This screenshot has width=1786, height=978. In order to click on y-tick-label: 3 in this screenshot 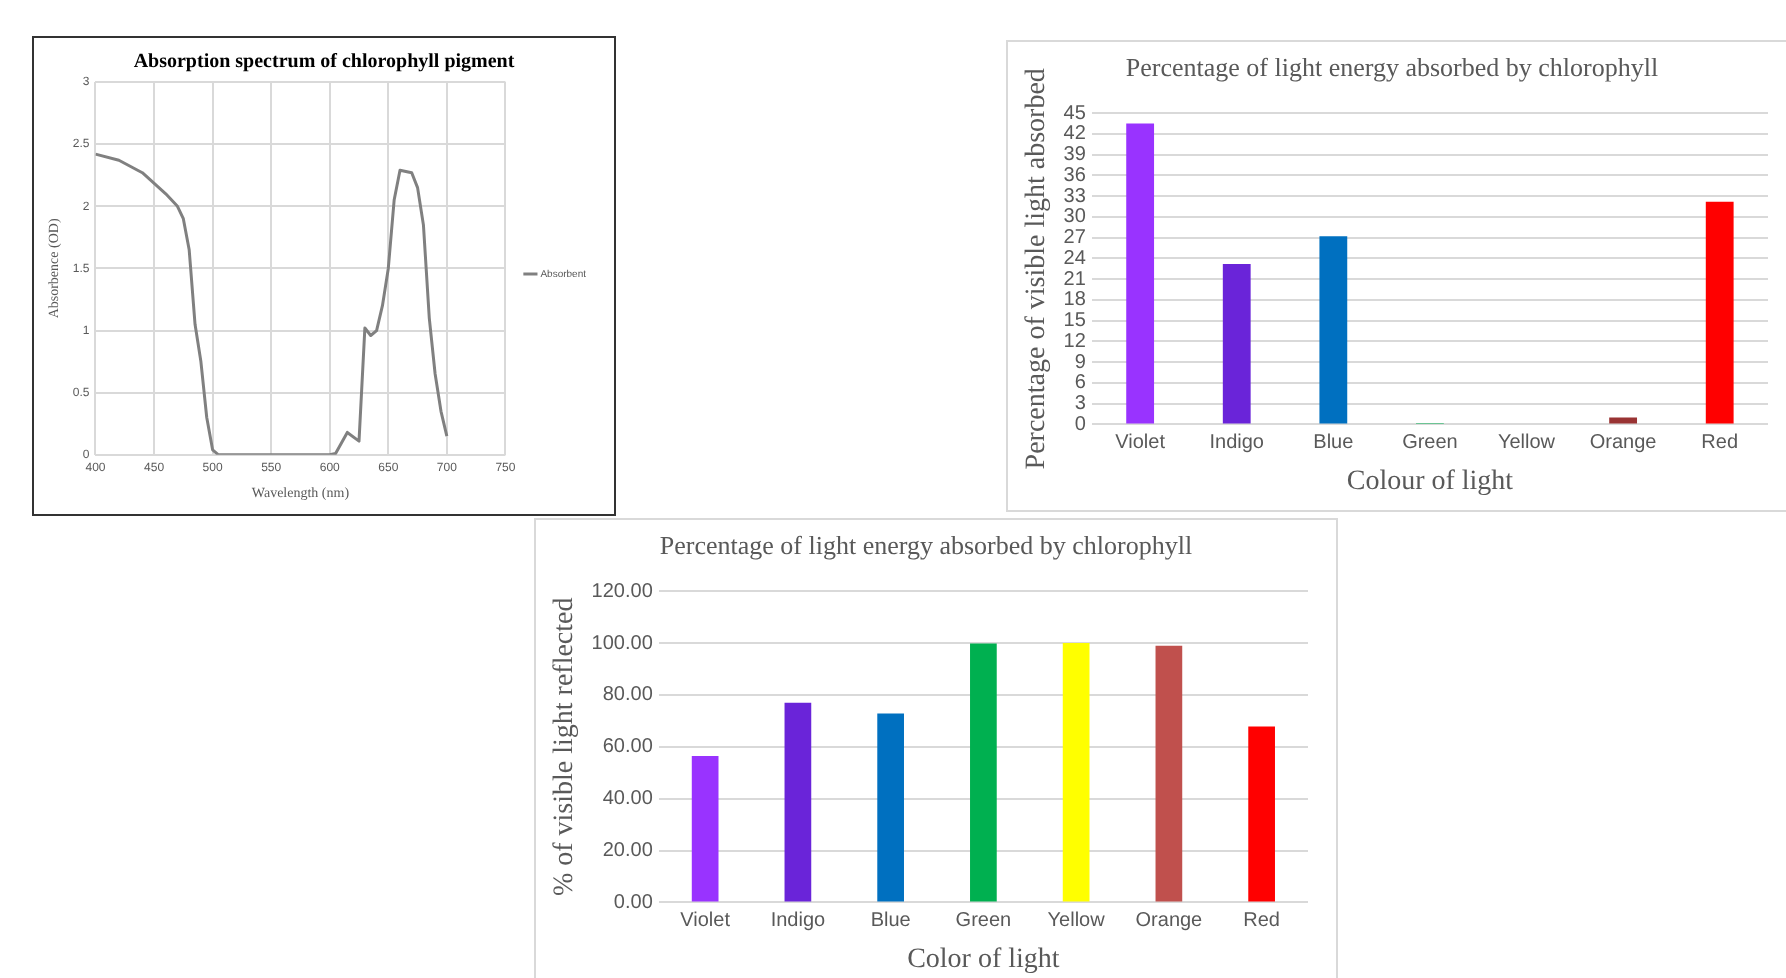, I will do `click(1080, 404)`.